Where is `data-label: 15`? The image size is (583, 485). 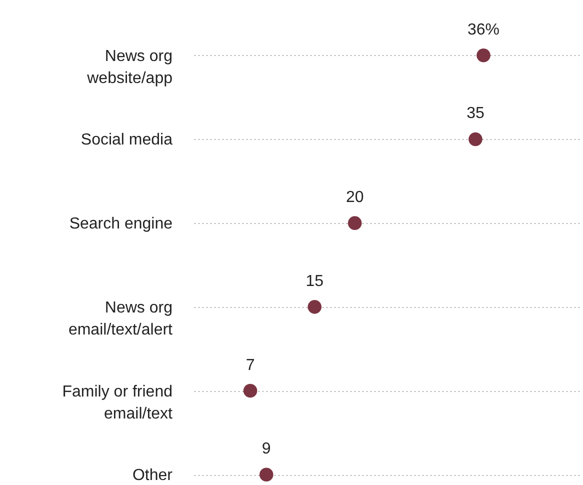
data-label: 15 is located at coordinates (315, 281).